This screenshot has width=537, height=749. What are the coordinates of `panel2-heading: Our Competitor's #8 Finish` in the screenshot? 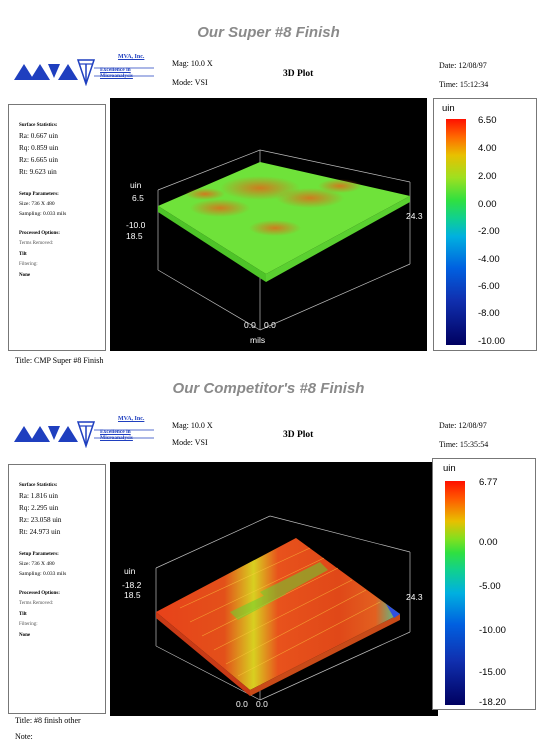 It's located at (268, 388).